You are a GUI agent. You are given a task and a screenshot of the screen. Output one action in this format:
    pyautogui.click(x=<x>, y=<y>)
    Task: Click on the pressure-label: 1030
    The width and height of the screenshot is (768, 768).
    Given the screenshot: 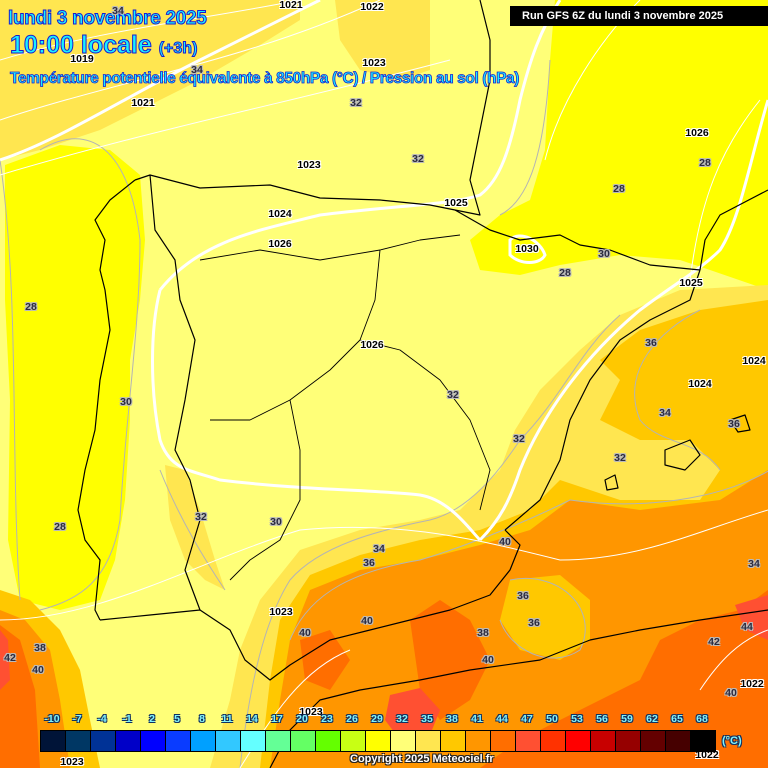 What is the action you would take?
    pyautogui.click(x=527, y=249)
    